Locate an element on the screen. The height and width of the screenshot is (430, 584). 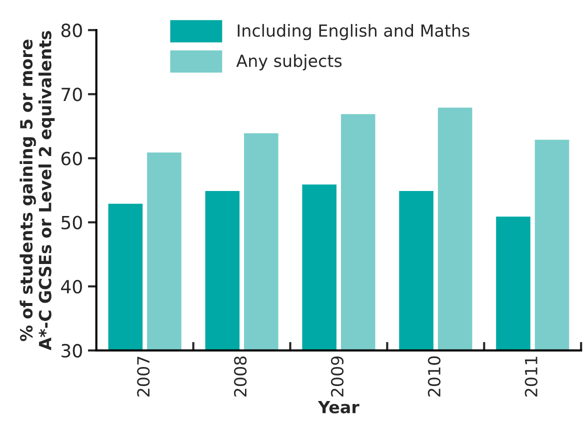
y-tick-label: 40 is located at coordinates (71, 287).